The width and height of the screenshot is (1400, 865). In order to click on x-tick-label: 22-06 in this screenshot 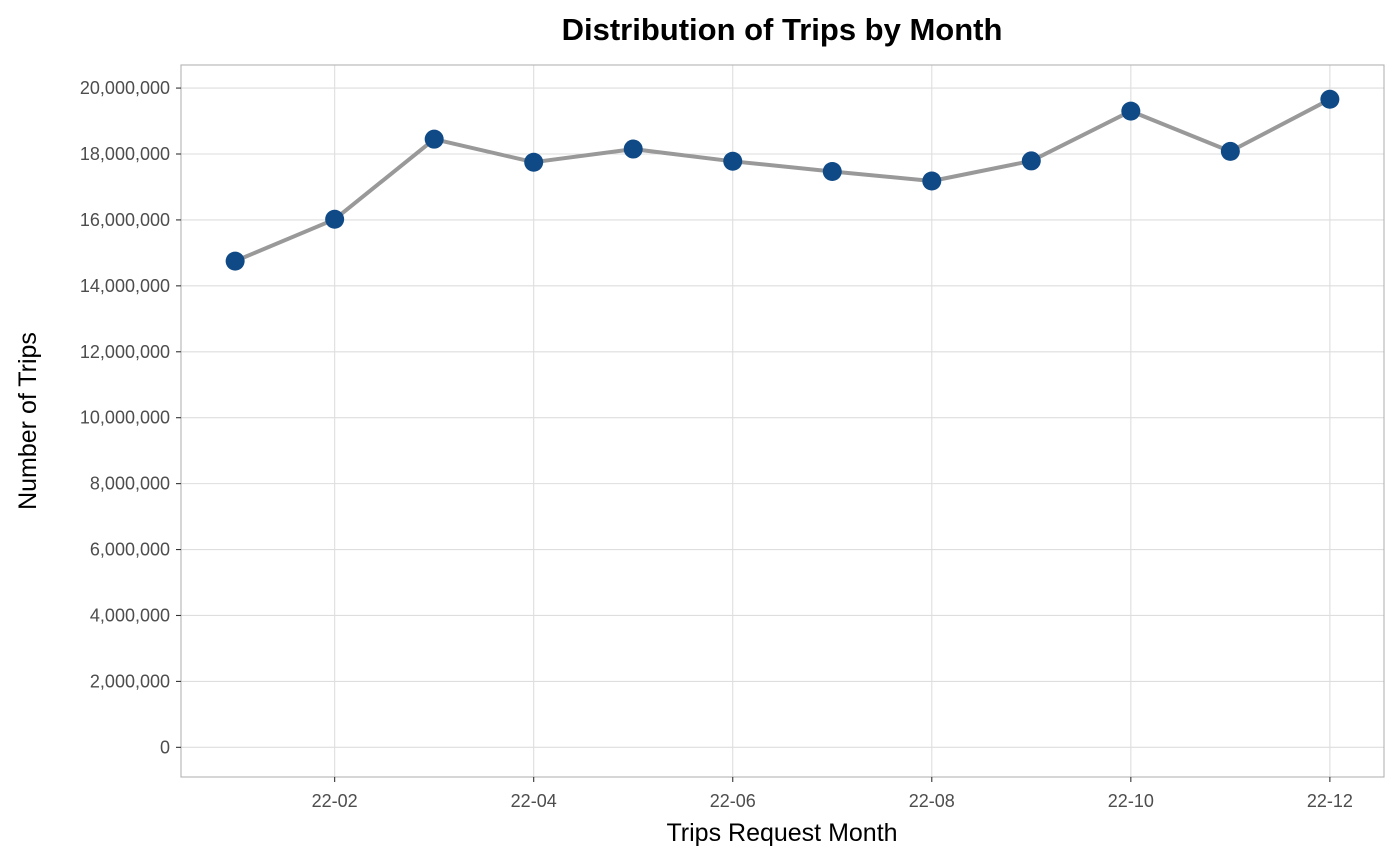, I will do `click(733, 801)`.